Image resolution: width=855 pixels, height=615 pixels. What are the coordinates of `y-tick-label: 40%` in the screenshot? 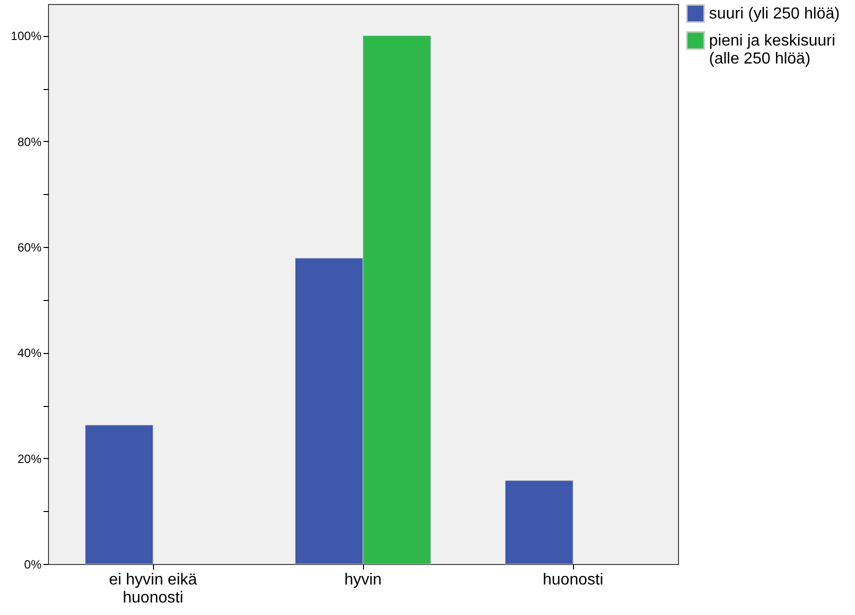 It's located at (29, 353).